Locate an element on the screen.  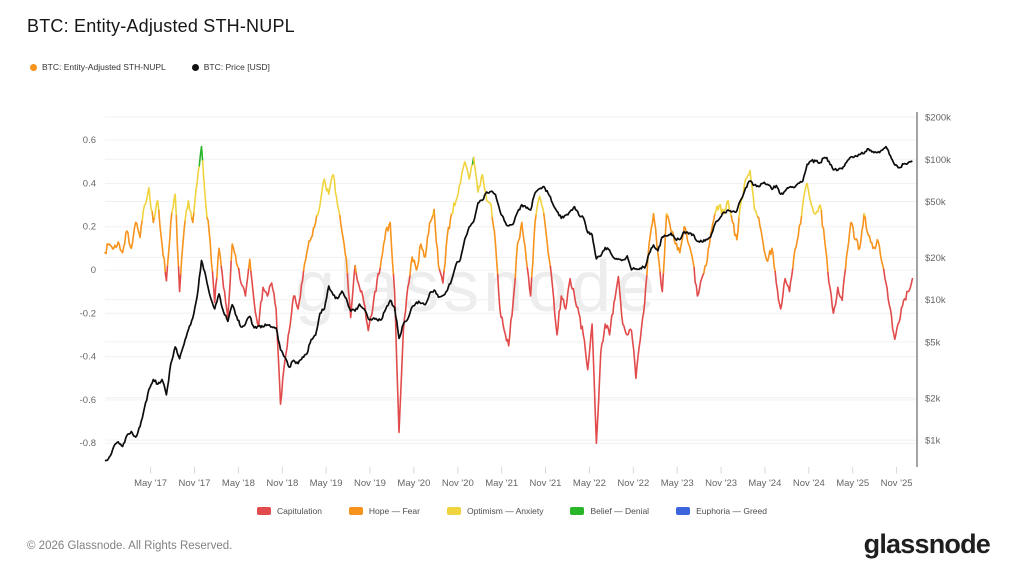
x-axis-tick-label: Nov '22 is located at coordinates (633, 483).